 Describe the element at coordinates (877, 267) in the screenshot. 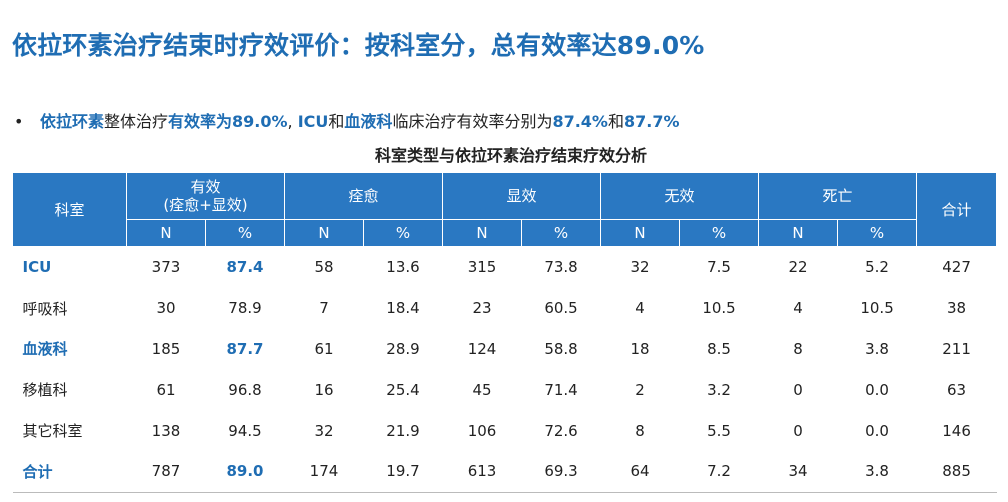

I see `cell-death-pct: 5.2` at that location.